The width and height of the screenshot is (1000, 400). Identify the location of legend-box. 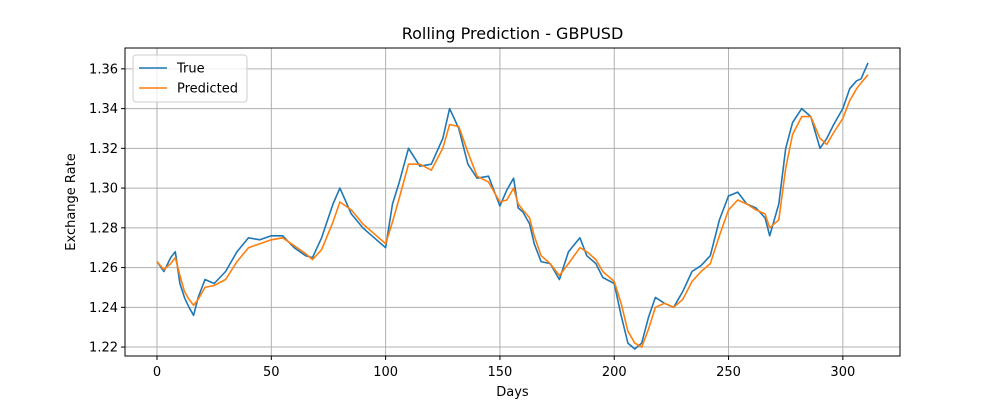
(190, 78).